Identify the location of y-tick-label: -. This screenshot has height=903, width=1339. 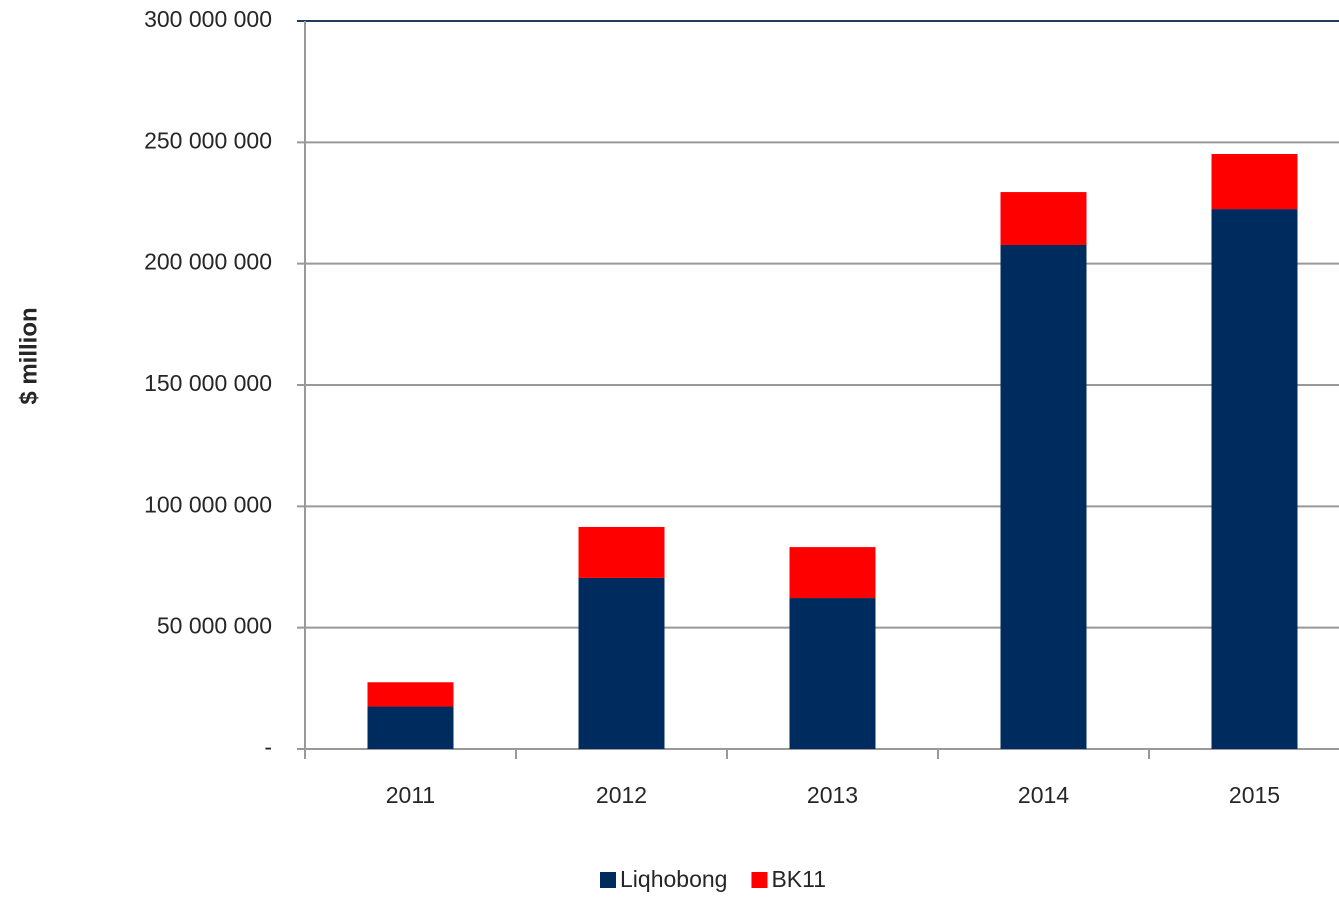
(268, 747).